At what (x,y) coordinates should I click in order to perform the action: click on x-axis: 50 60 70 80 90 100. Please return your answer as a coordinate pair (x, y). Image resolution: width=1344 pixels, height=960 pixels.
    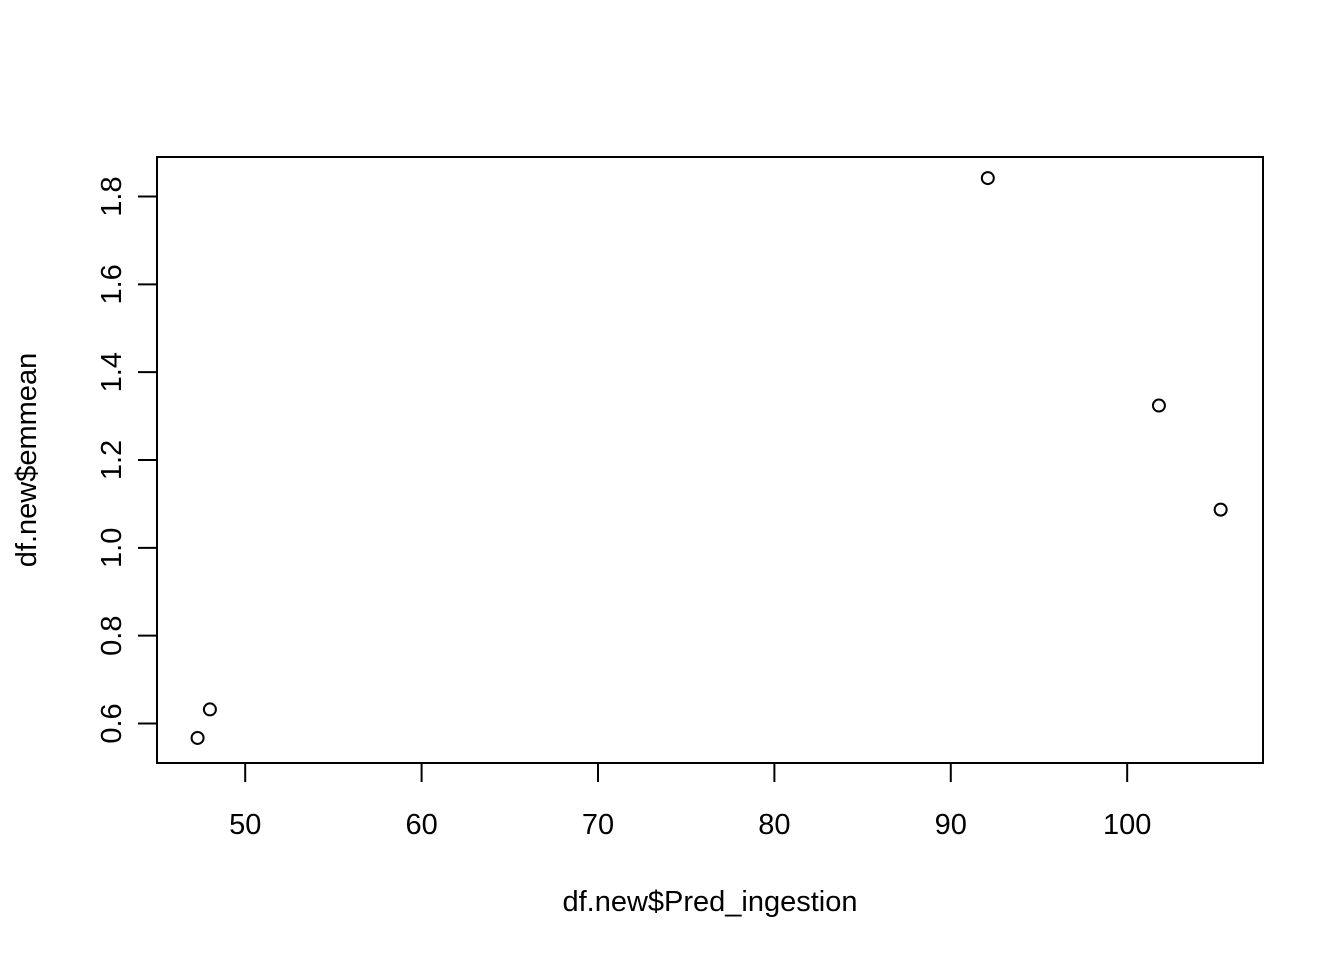
    Looking at the image, I should click on (690, 801).